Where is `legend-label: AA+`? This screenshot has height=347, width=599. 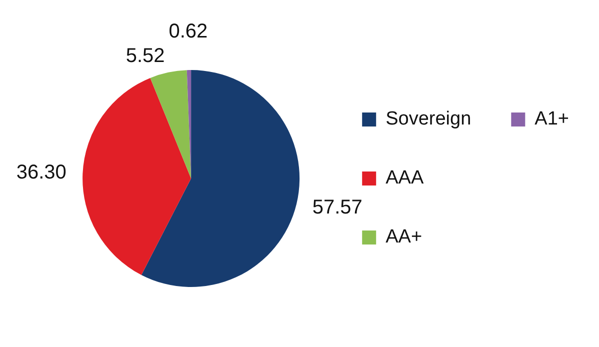
legend-label: AA+ is located at coordinates (404, 237).